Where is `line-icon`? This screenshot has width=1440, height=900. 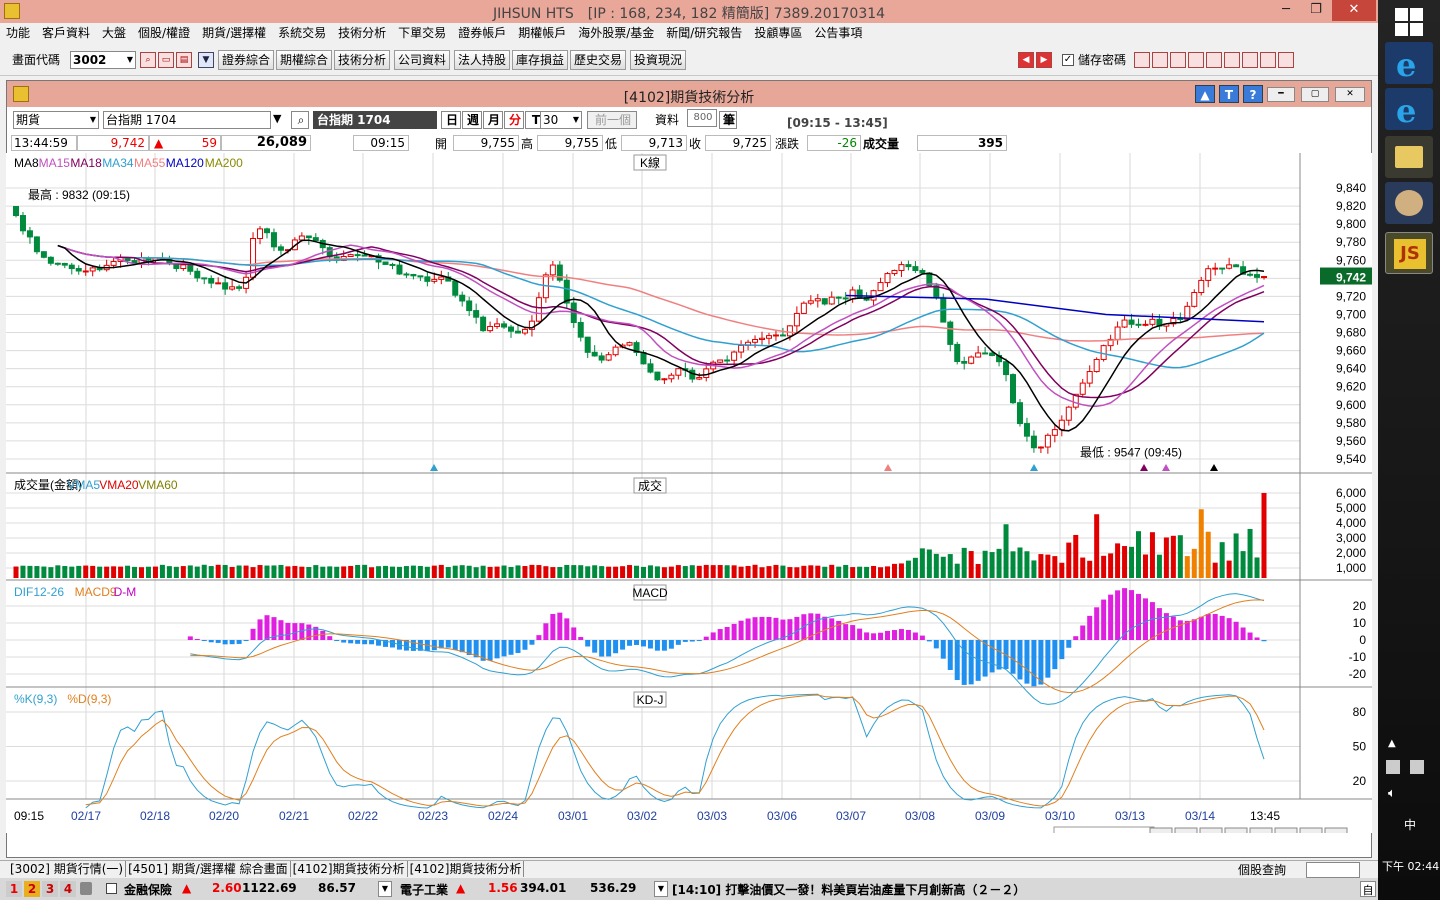 line-icon is located at coordinates (1232, 60).